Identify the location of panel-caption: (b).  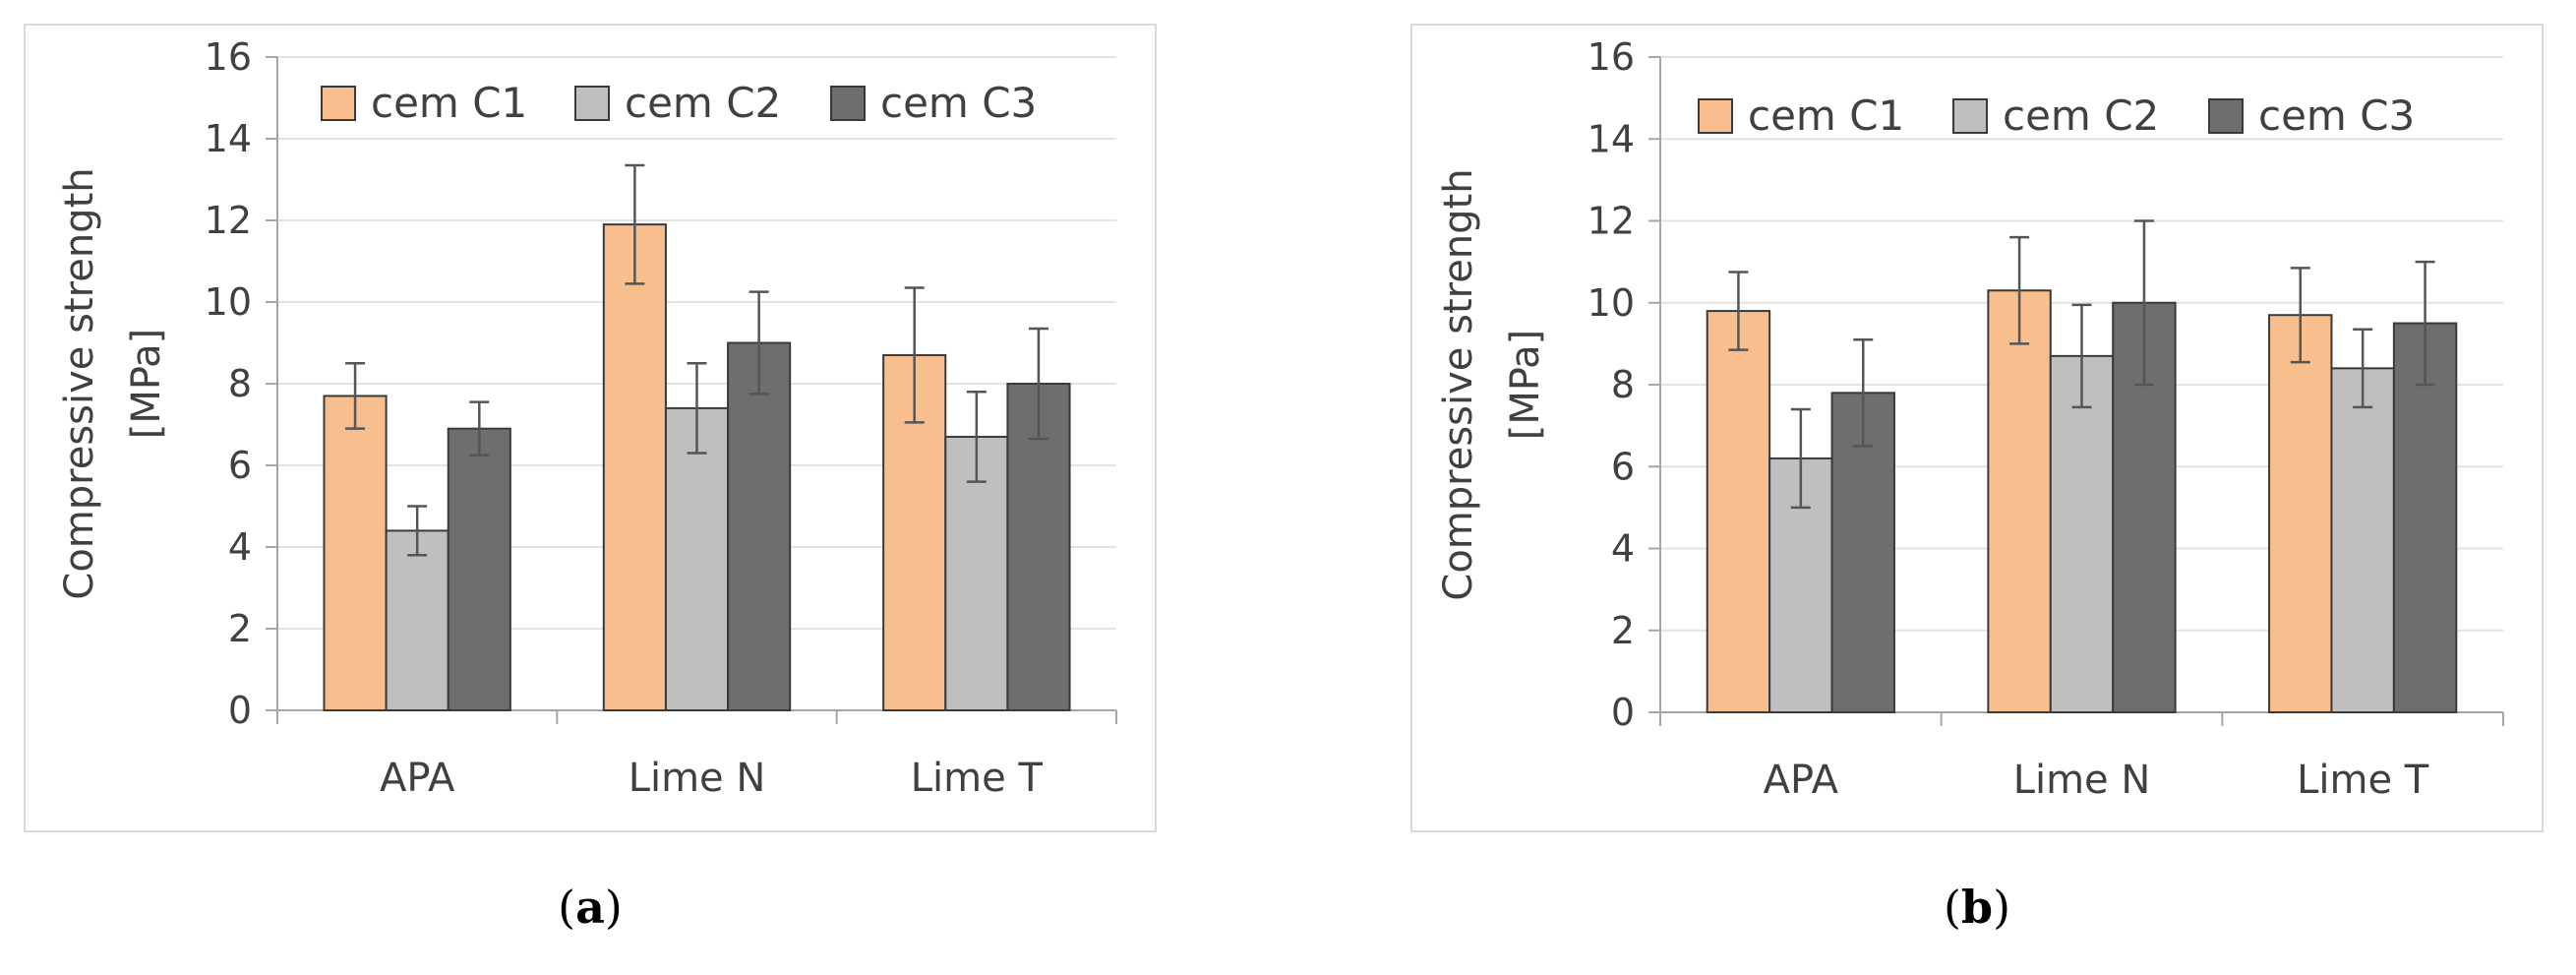
(1977, 907).